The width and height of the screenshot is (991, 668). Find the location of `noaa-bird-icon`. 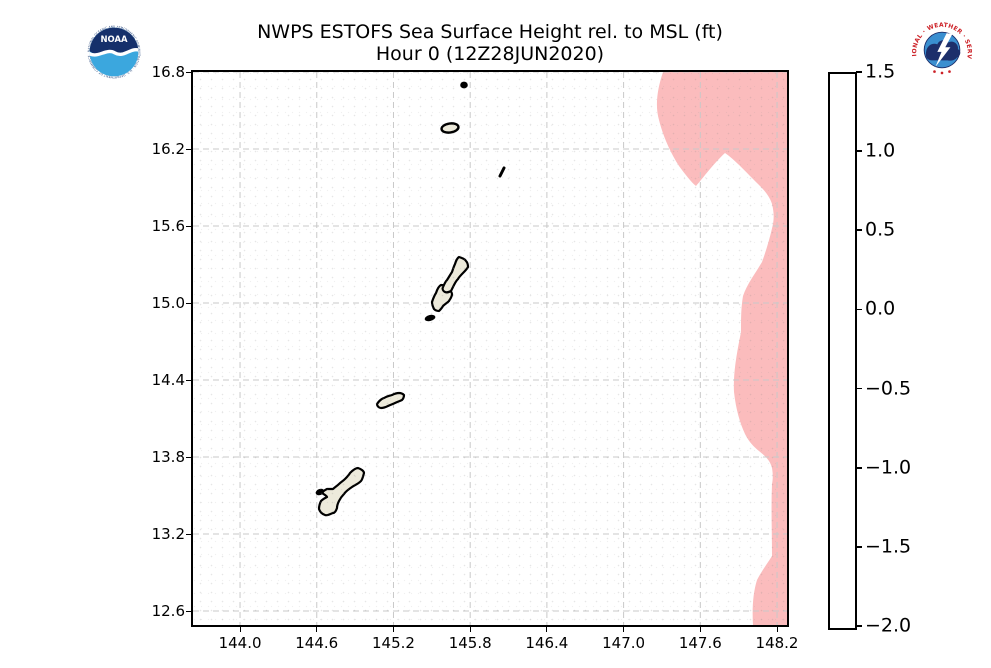

noaa-bird-icon is located at coordinates (114, 52).